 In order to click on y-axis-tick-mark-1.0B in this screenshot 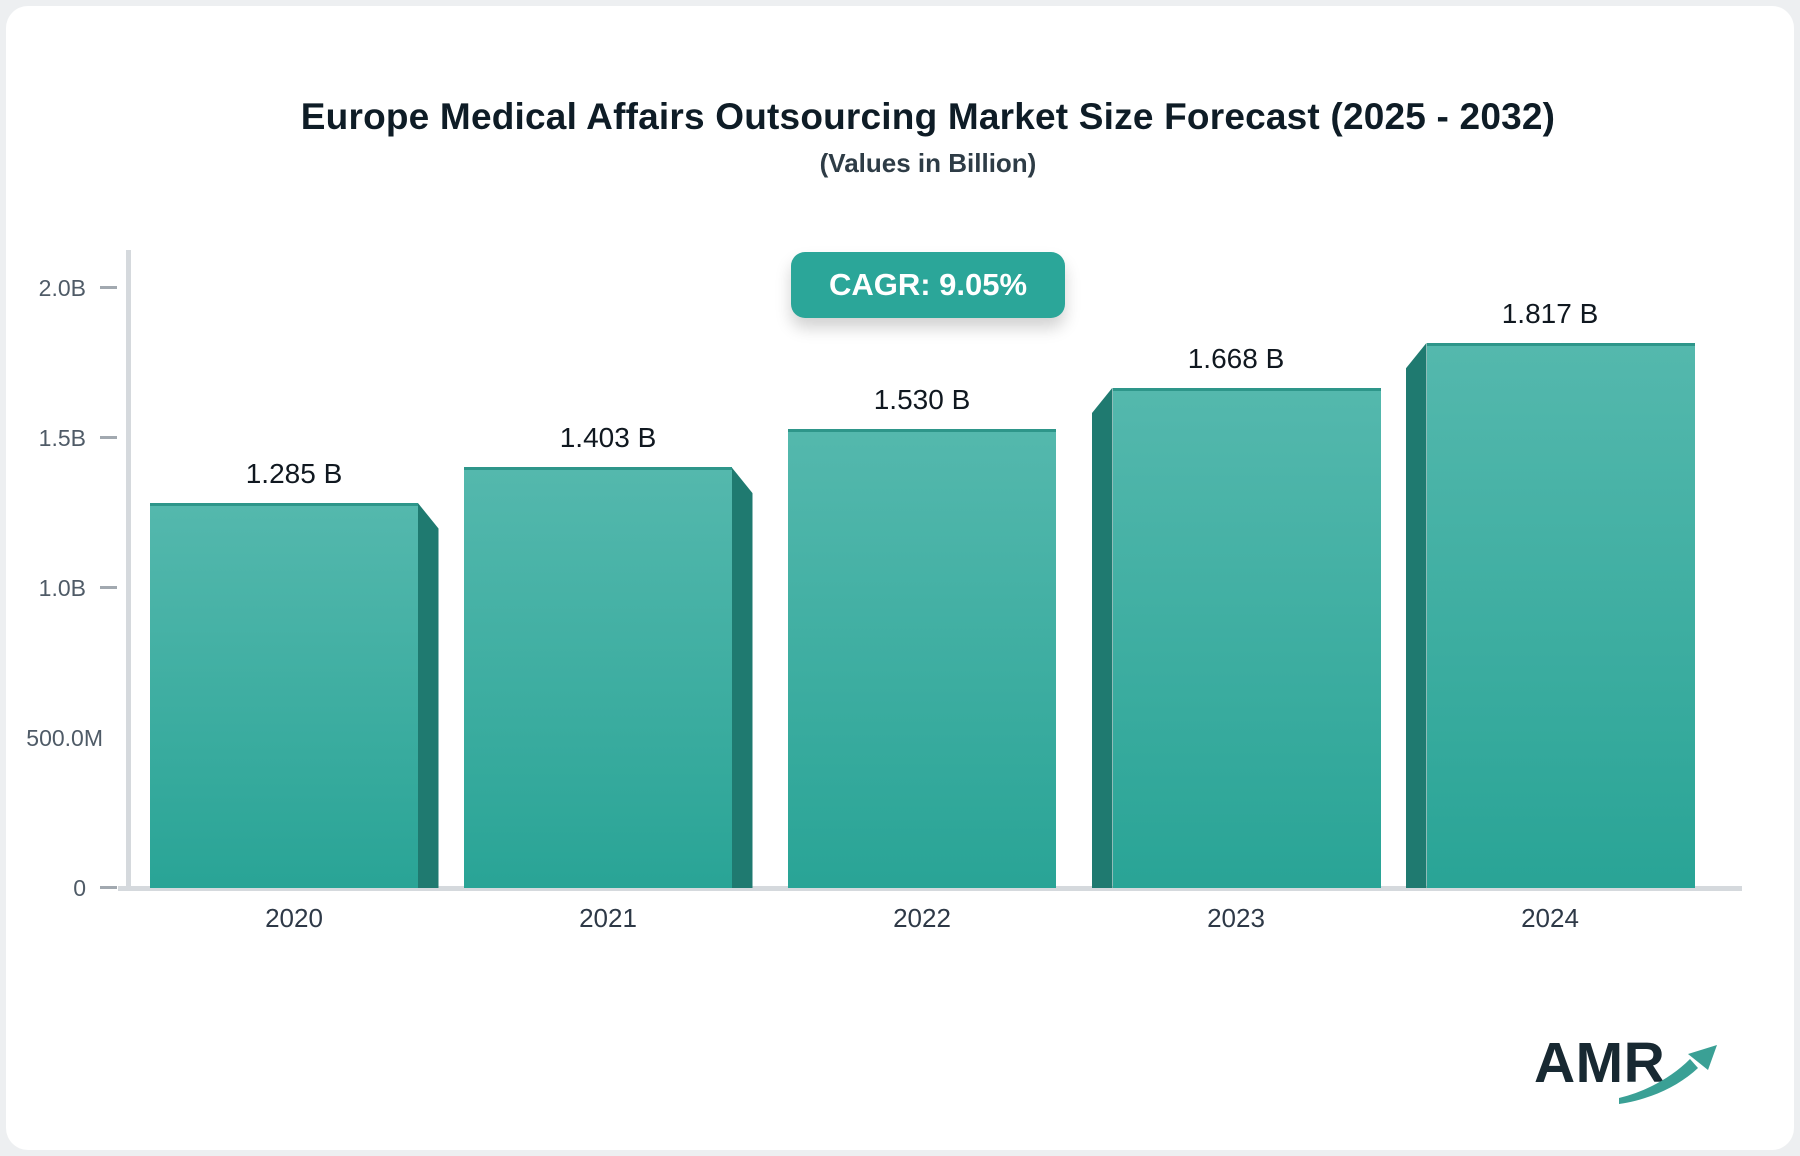, I will do `click(108, 587)`.